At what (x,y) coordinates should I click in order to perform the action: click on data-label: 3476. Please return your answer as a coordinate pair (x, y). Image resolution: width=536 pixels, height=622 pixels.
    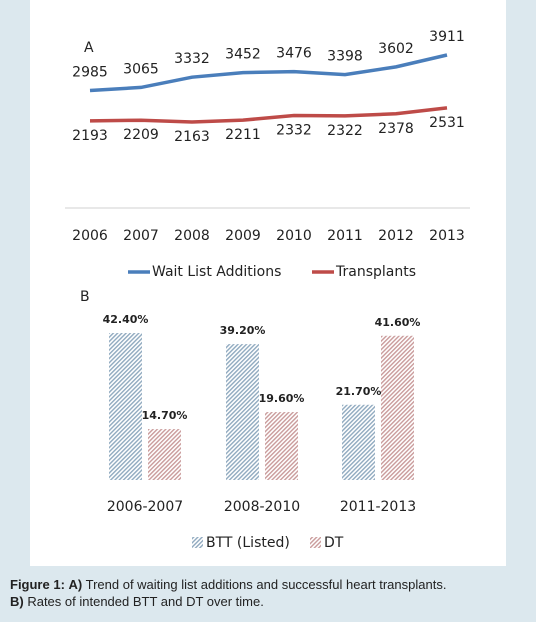
    Looking at the image, I should click on (294, 54).